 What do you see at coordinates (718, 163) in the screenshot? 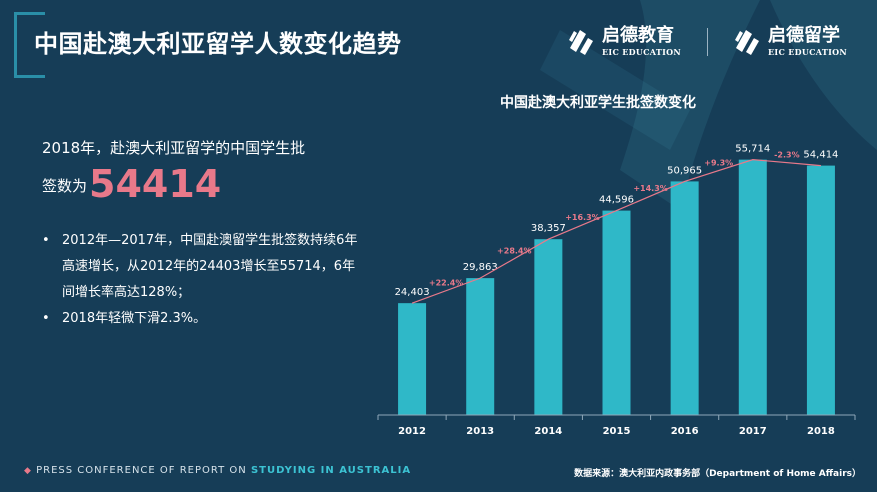
I see `growth-label: +9.3%` at bounding box center [718, 163].